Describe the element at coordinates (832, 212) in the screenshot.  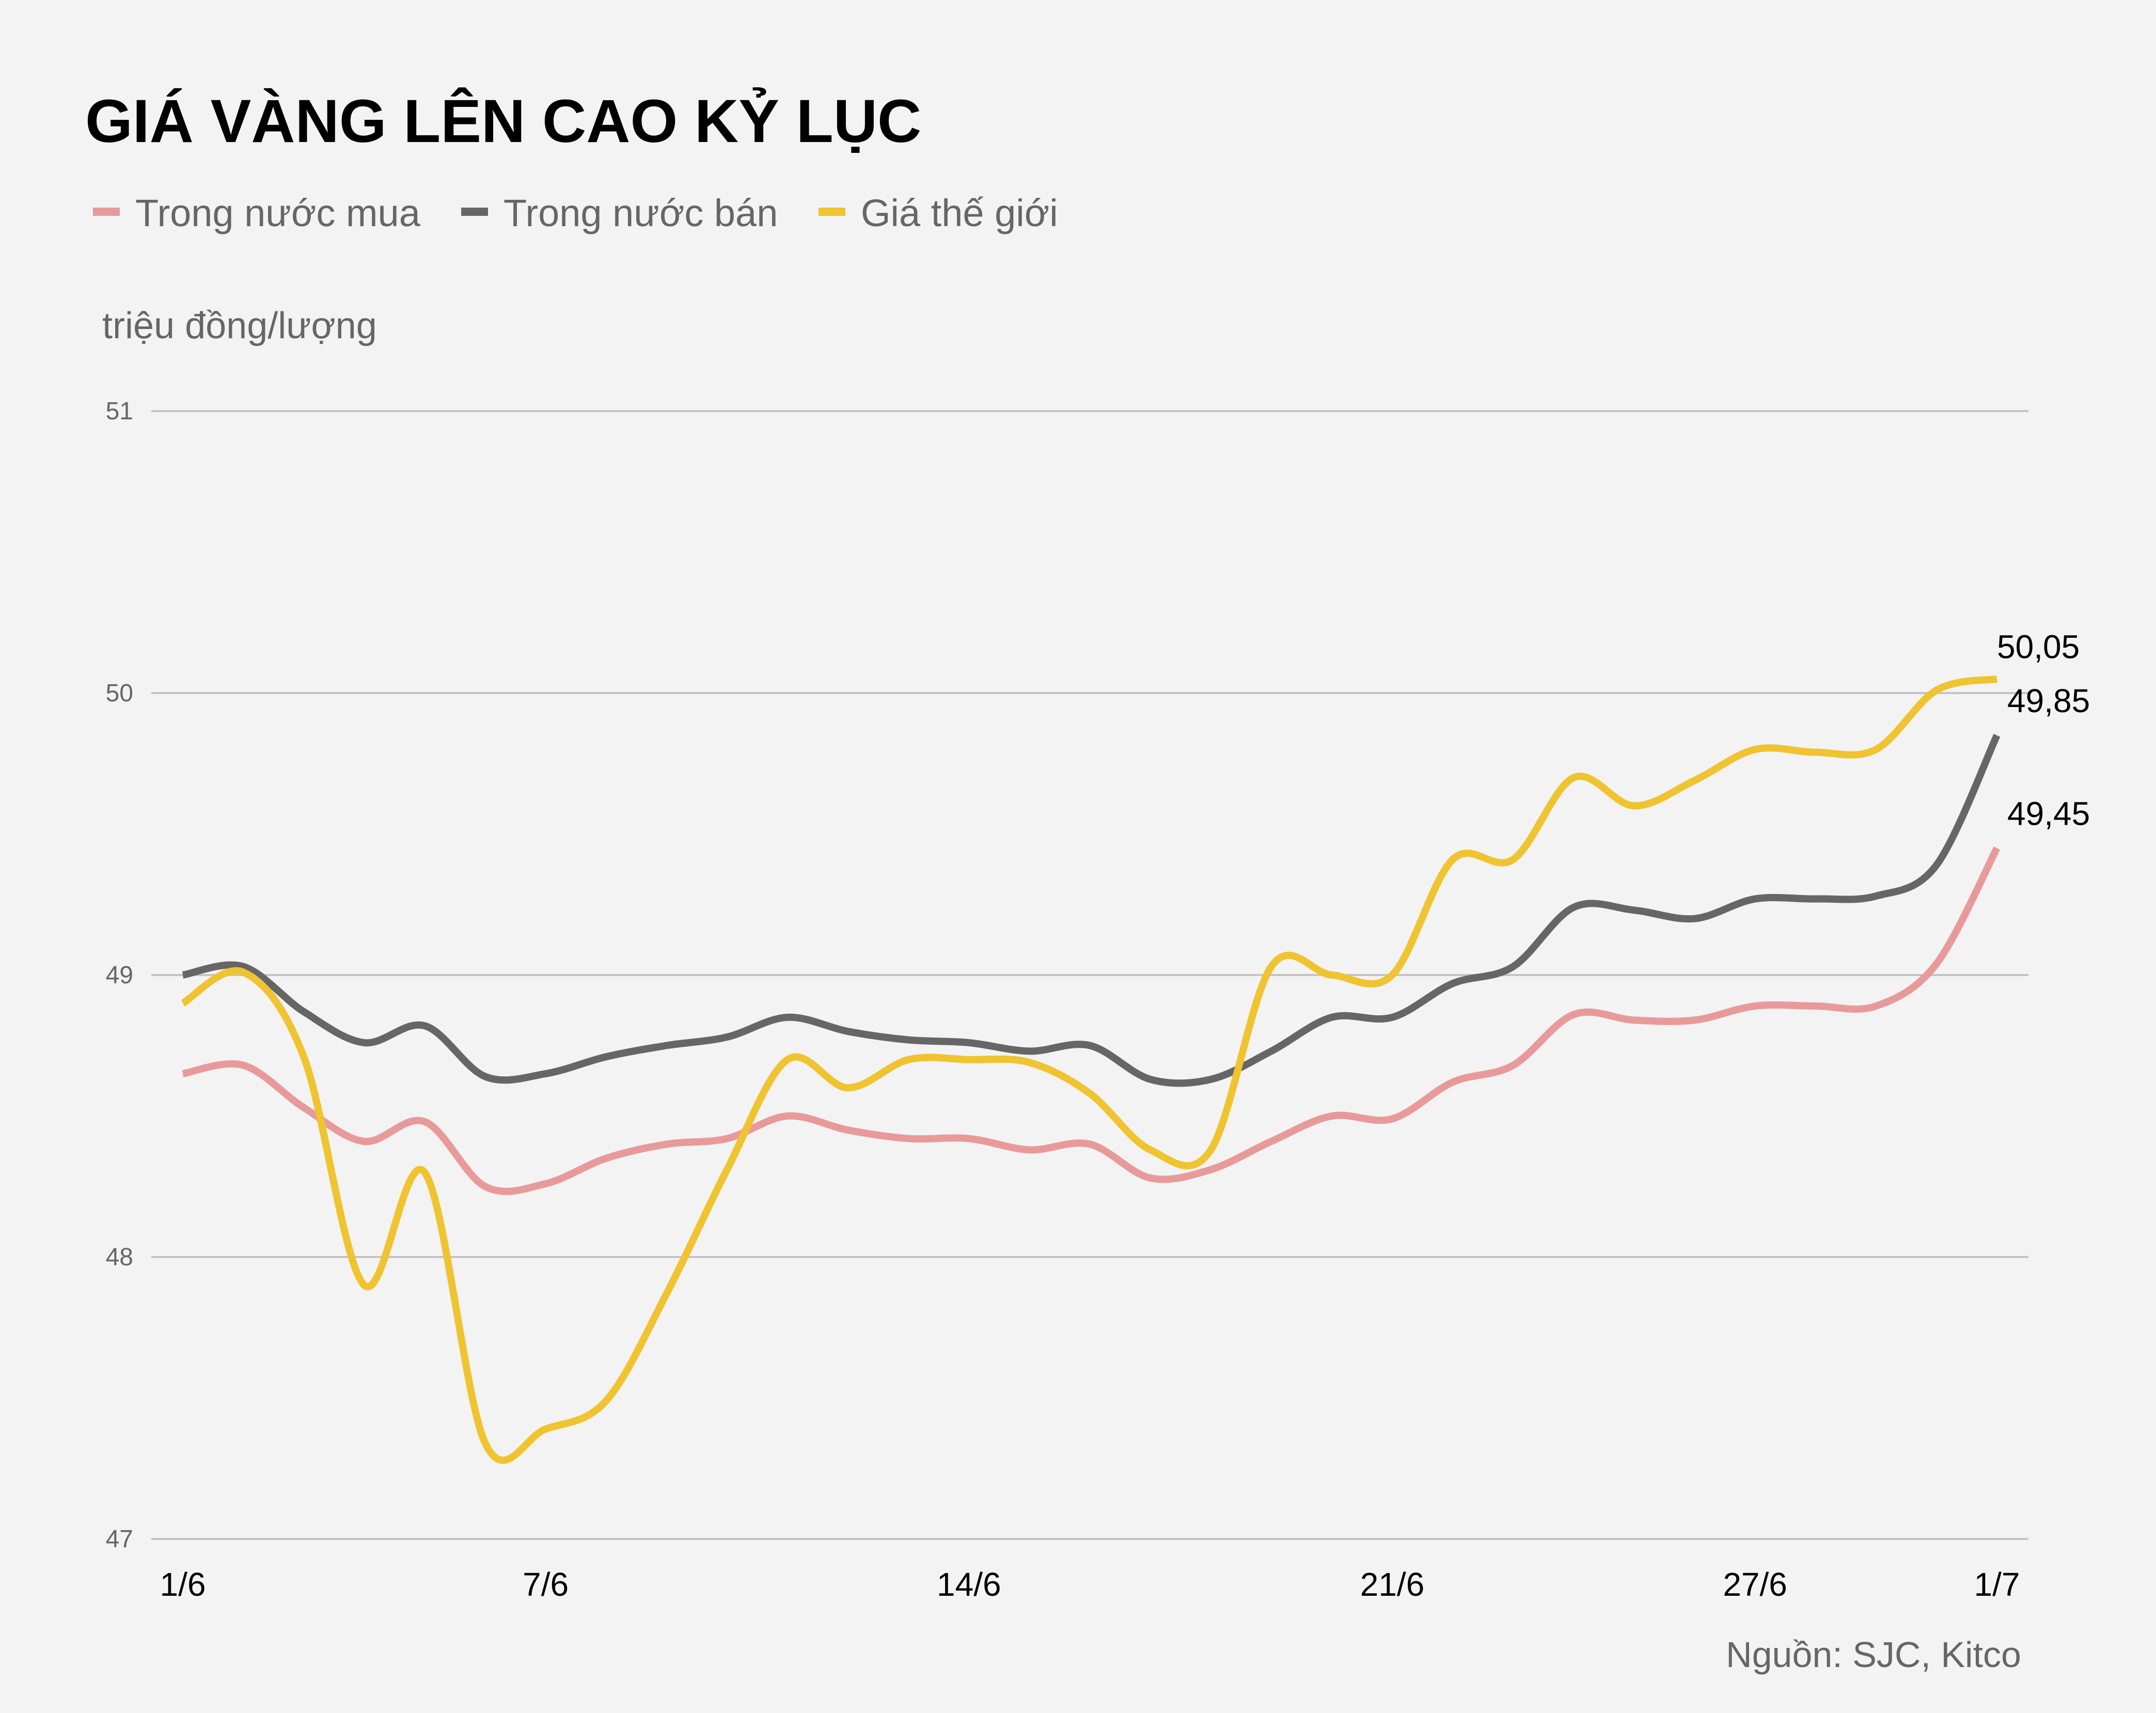
I see `legend-swatch-the-gioi` at that location.